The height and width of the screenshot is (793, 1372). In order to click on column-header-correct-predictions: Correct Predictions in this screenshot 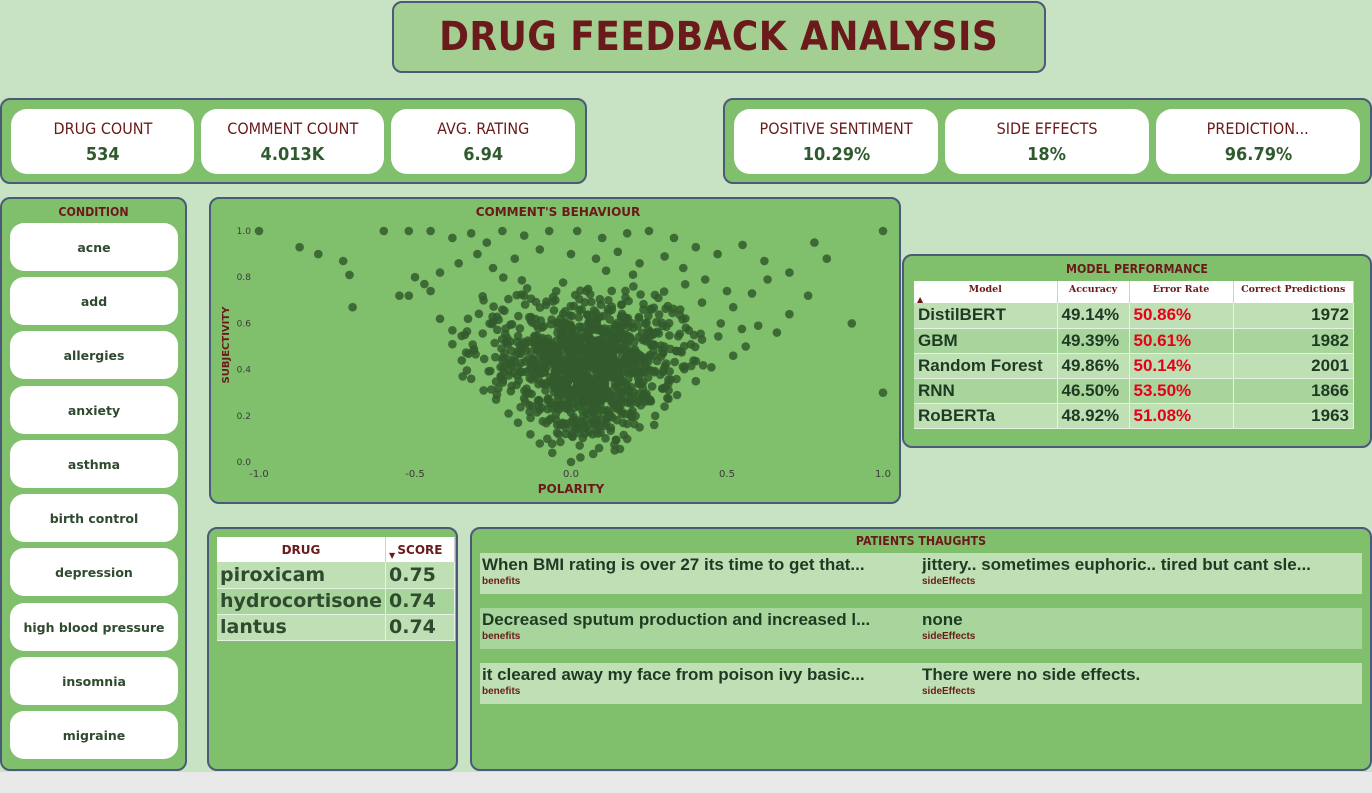, I will do `click(1293, 292)`.